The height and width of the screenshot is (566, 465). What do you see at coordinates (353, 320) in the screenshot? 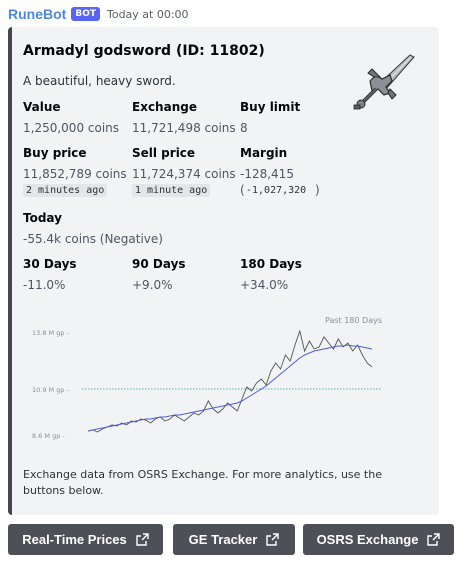
I see `chart-title: Past 180 Days` at bounding box center [353, 320].